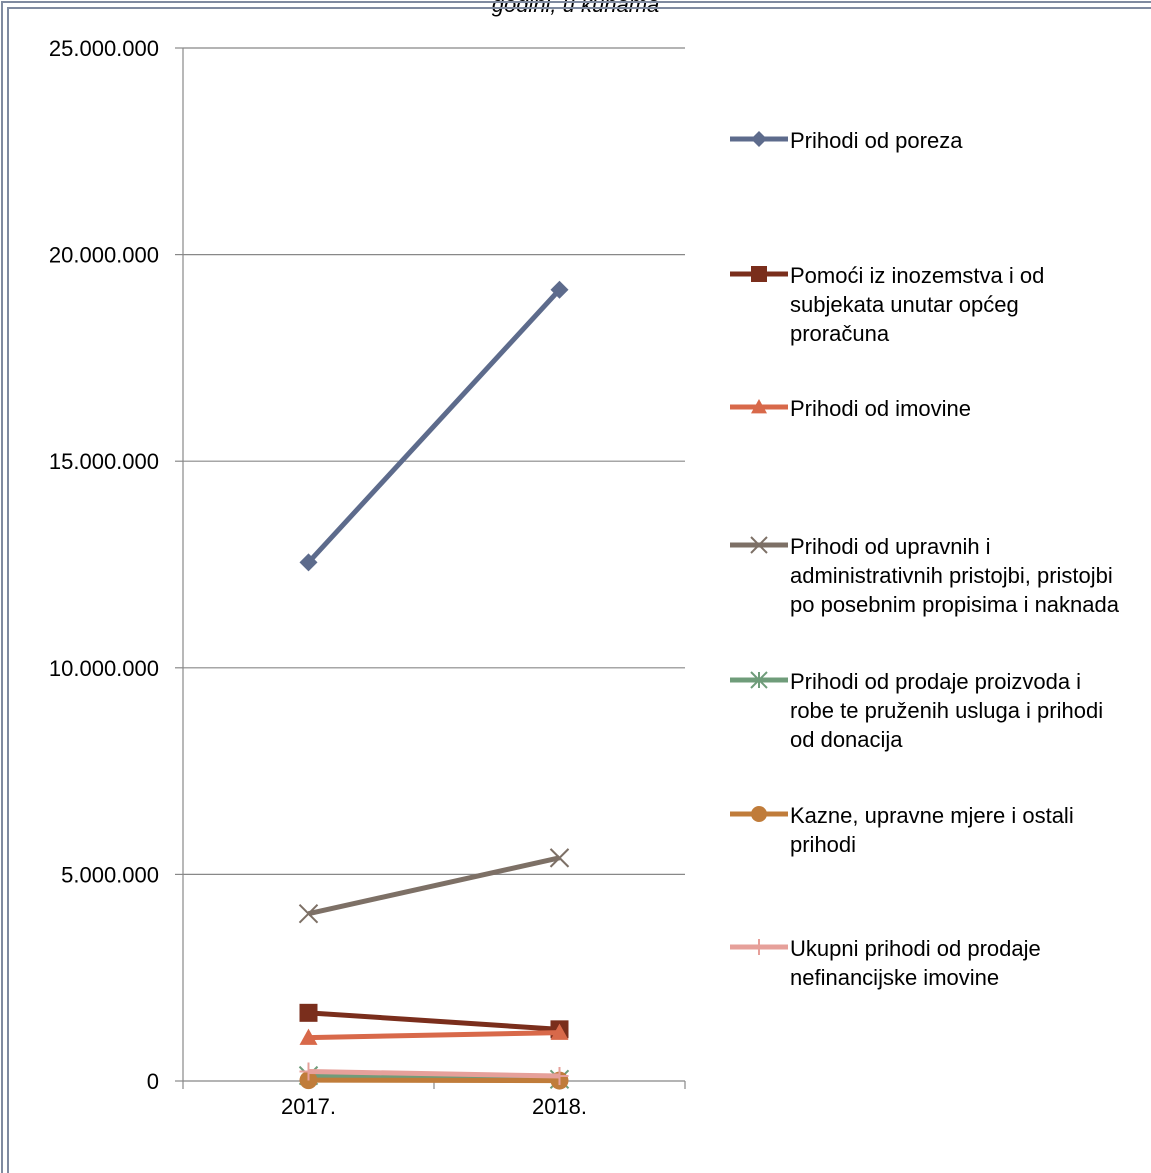  I want to click on y-tick-label: 25.000.000, so click(104, 48).